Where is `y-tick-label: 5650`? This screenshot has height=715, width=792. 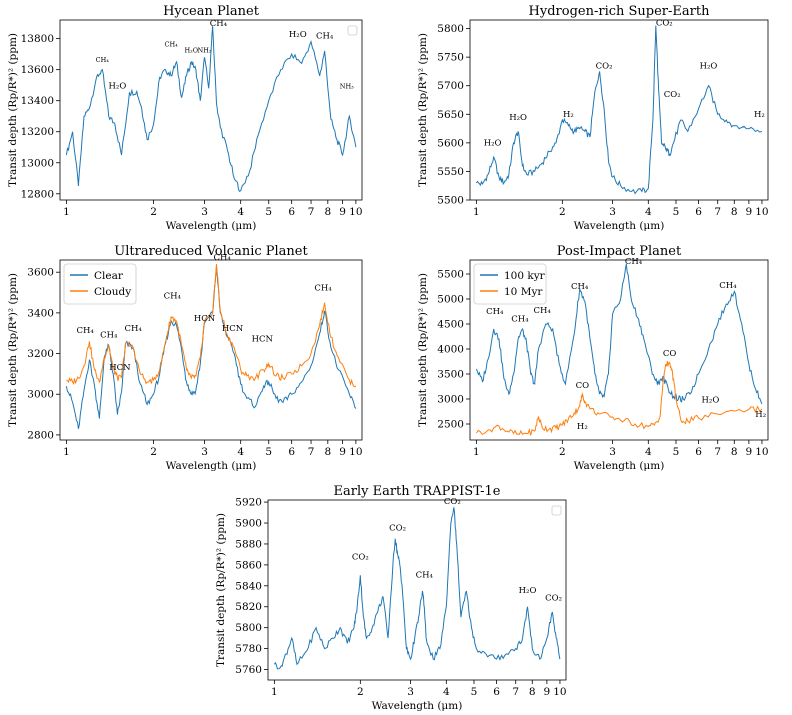
y-tick-label: 5650 is located at coordinates (450, 115).